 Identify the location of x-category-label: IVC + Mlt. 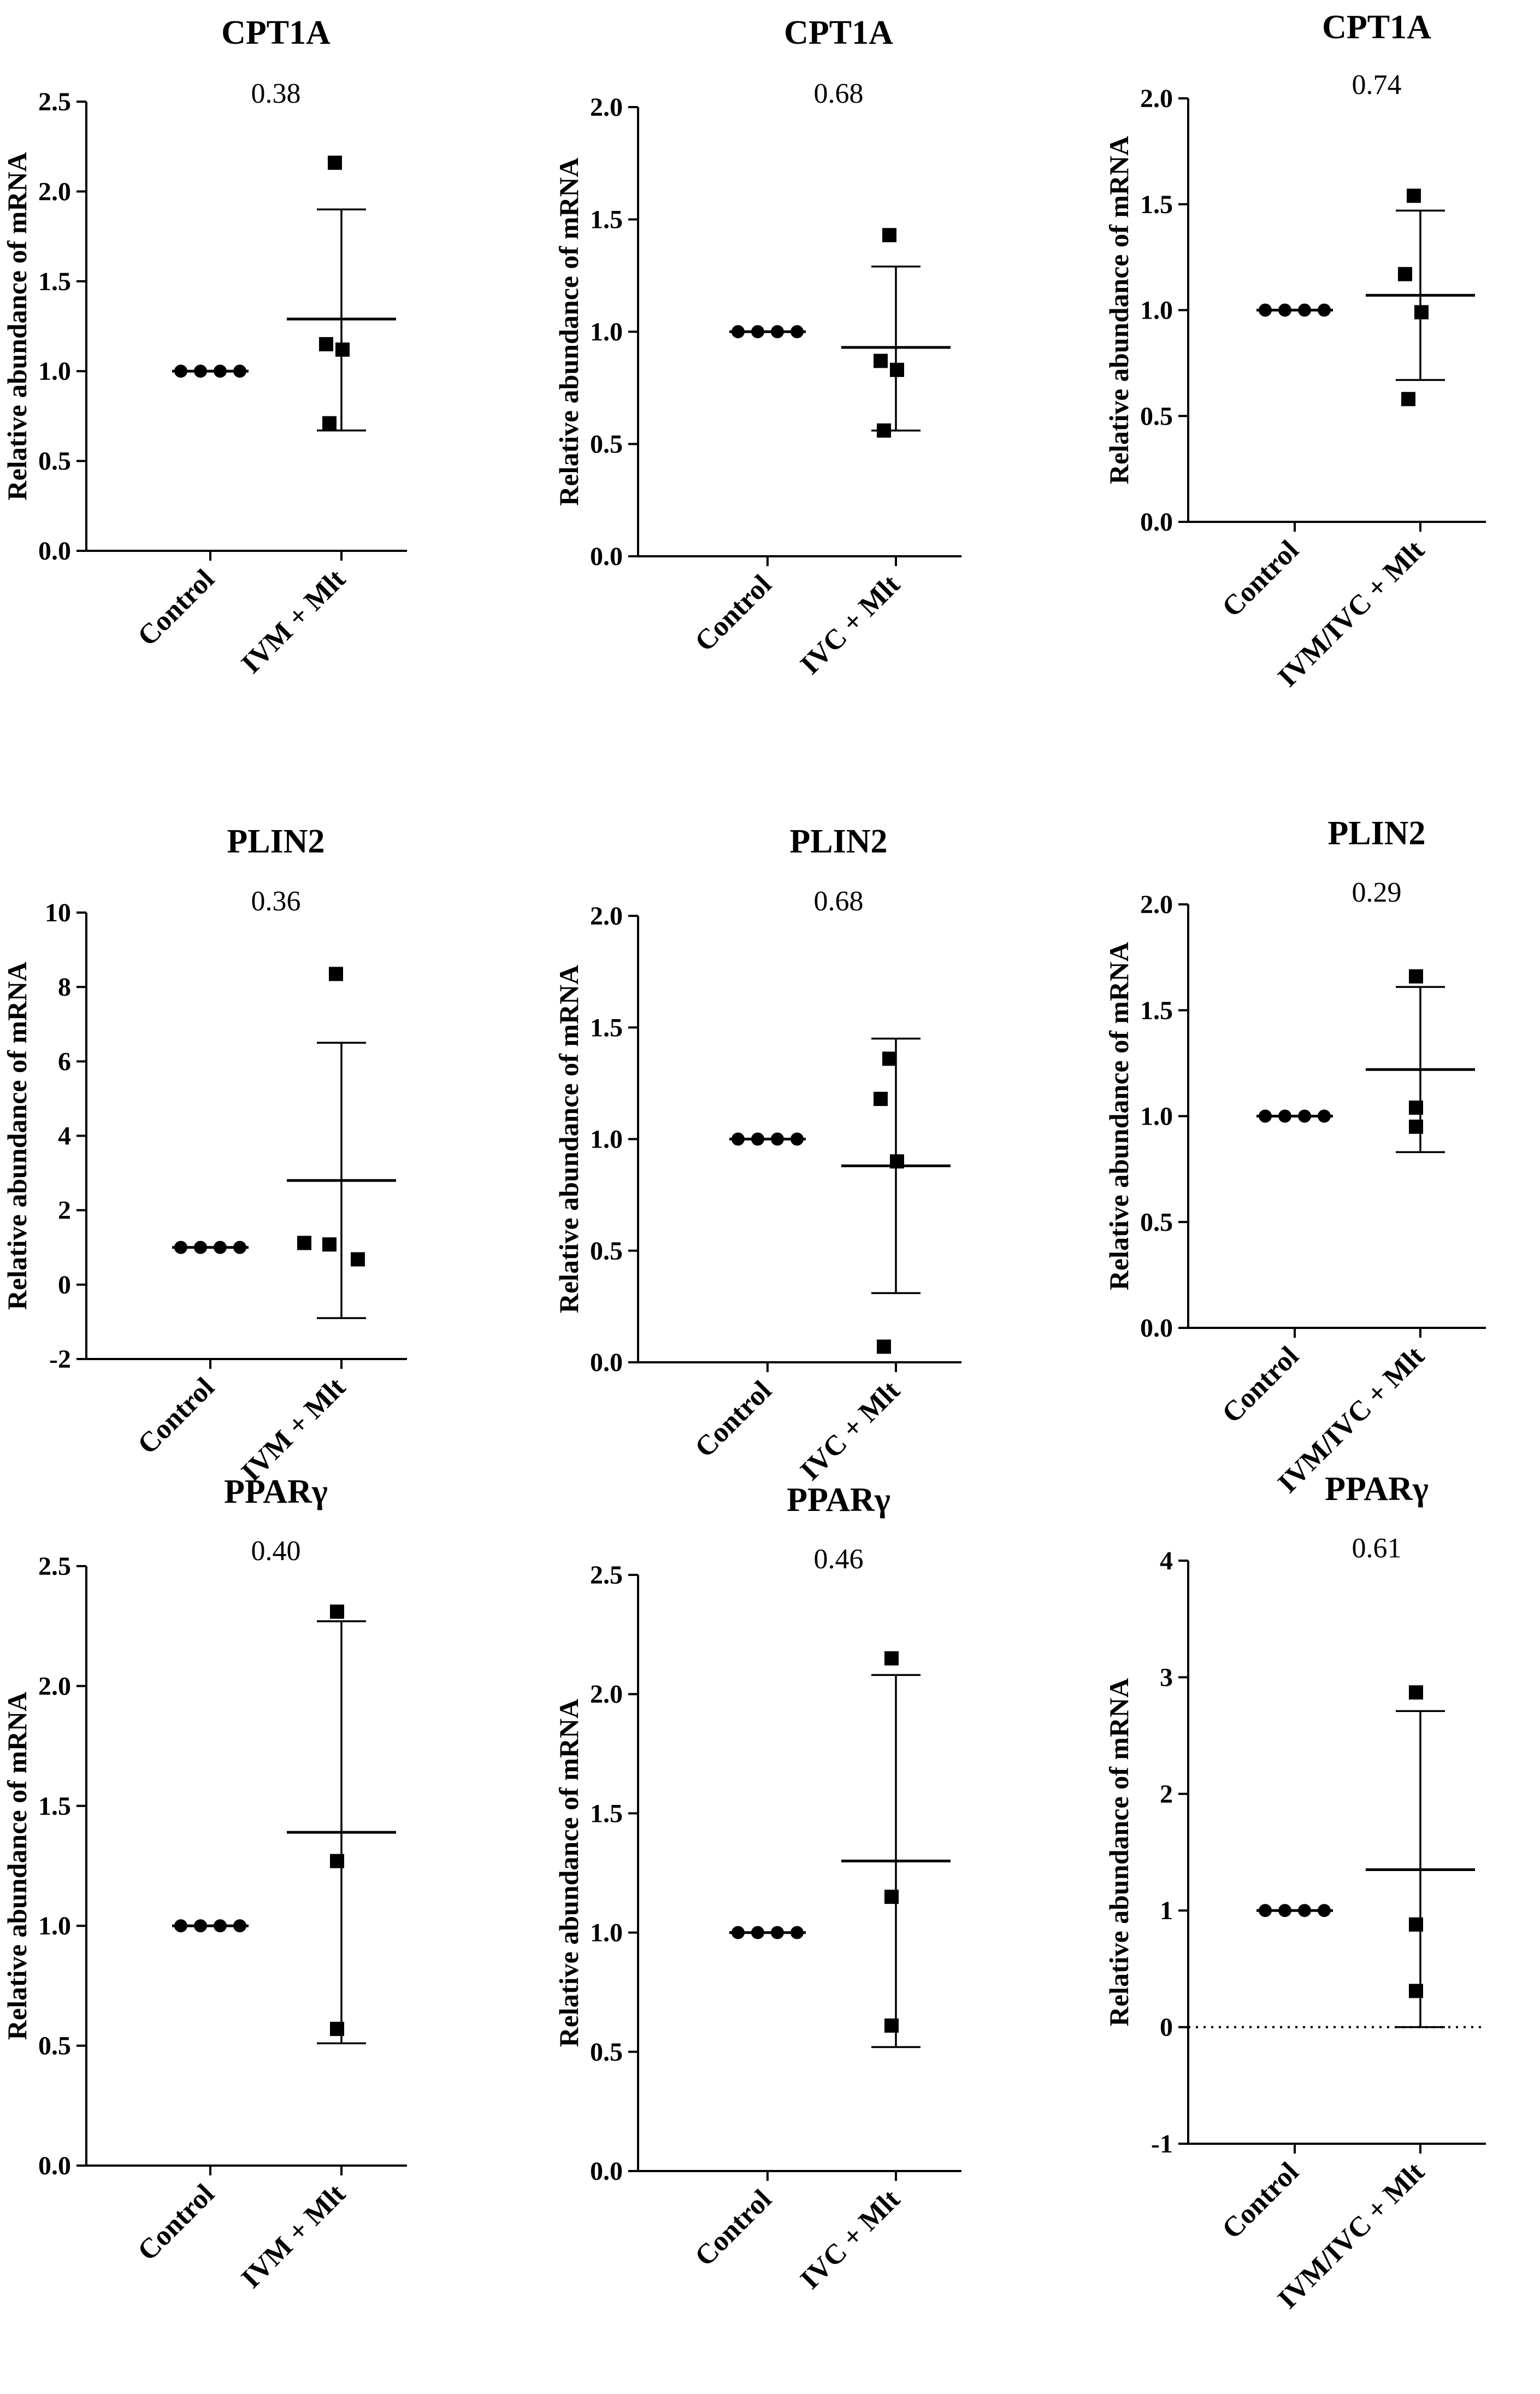
(850, 1431).